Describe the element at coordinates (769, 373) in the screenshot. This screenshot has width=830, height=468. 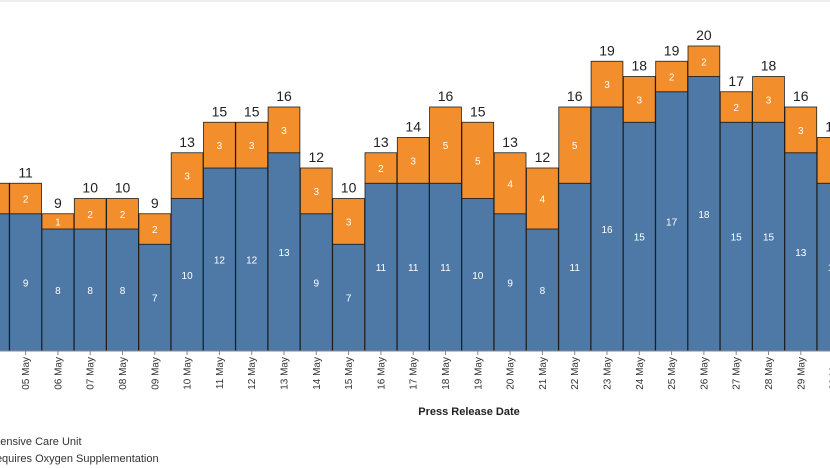
I see `x-tick-label: 28 May` at that location.